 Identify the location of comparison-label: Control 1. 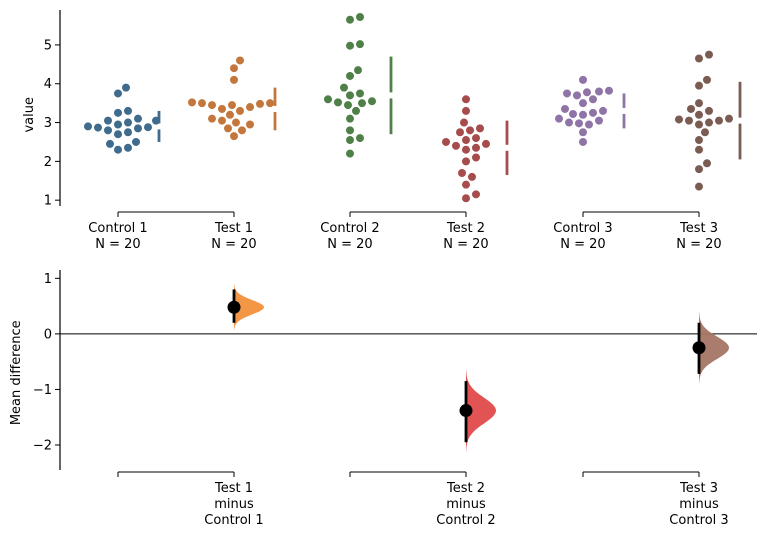
(233, 520).